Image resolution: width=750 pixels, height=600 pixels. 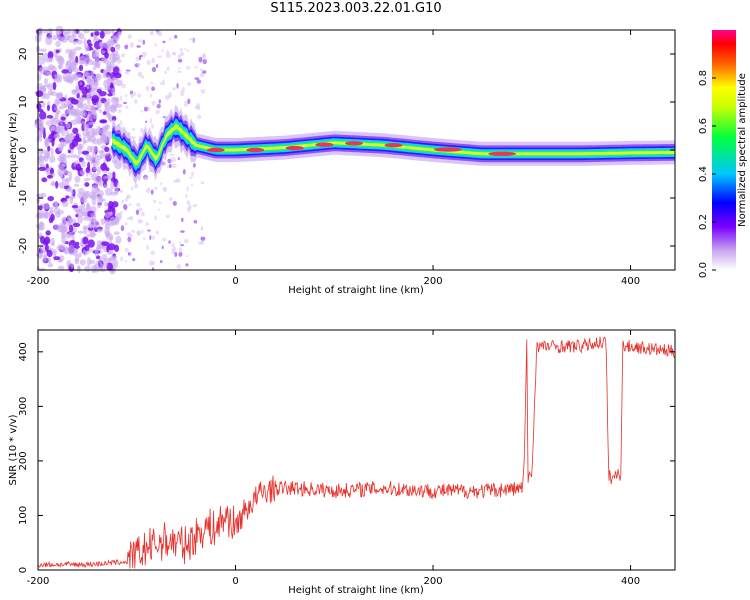 I want to click on snr-x-tick-label: 200, so click(x=432, y=581).